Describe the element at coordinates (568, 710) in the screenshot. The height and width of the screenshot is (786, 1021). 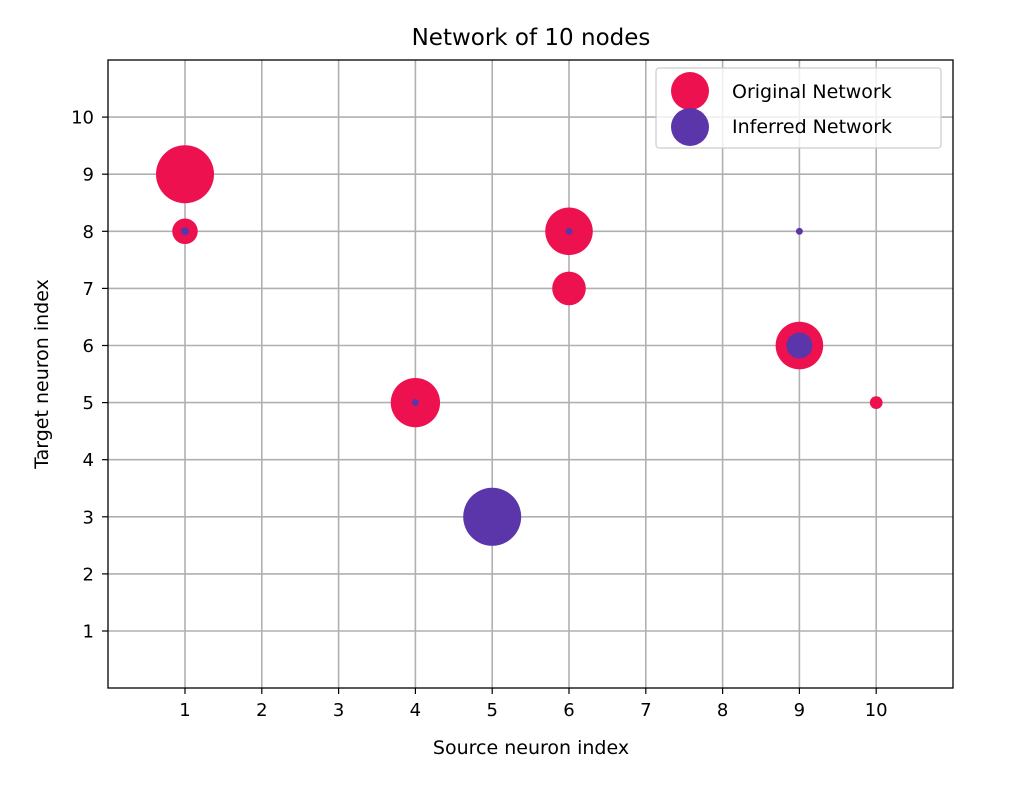
I see `x-tick-label: 6` at that location.